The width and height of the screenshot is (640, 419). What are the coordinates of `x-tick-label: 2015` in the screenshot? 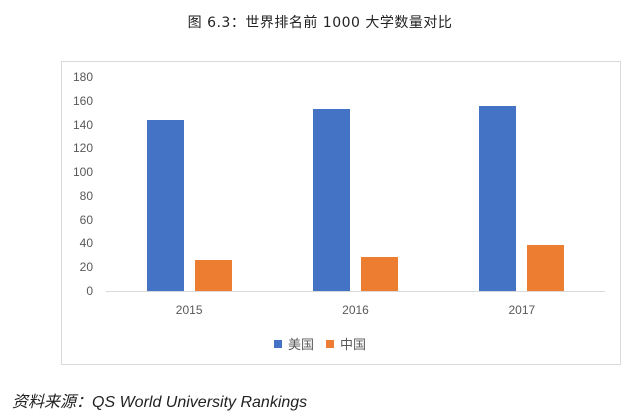 It's located at (189, 310).